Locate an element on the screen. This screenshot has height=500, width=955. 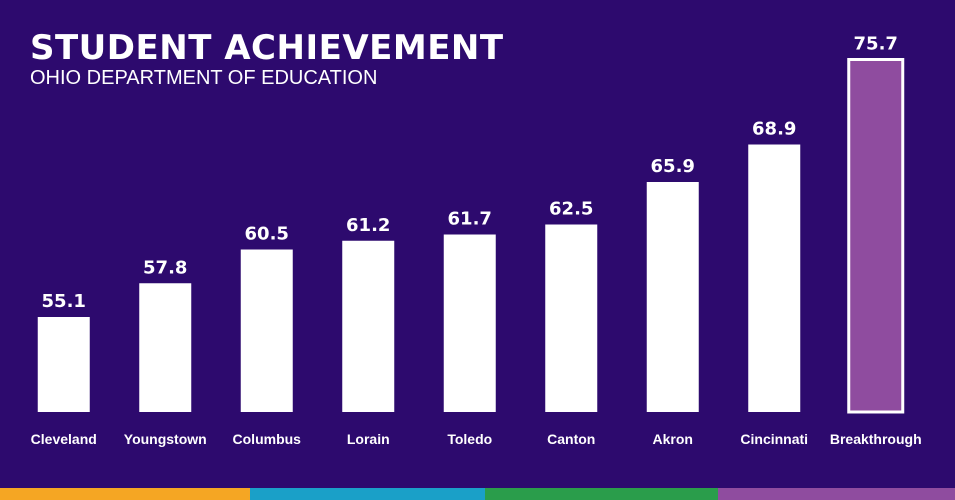
value-label-youngstown: 57.8 is located at coordinates (165, 267).